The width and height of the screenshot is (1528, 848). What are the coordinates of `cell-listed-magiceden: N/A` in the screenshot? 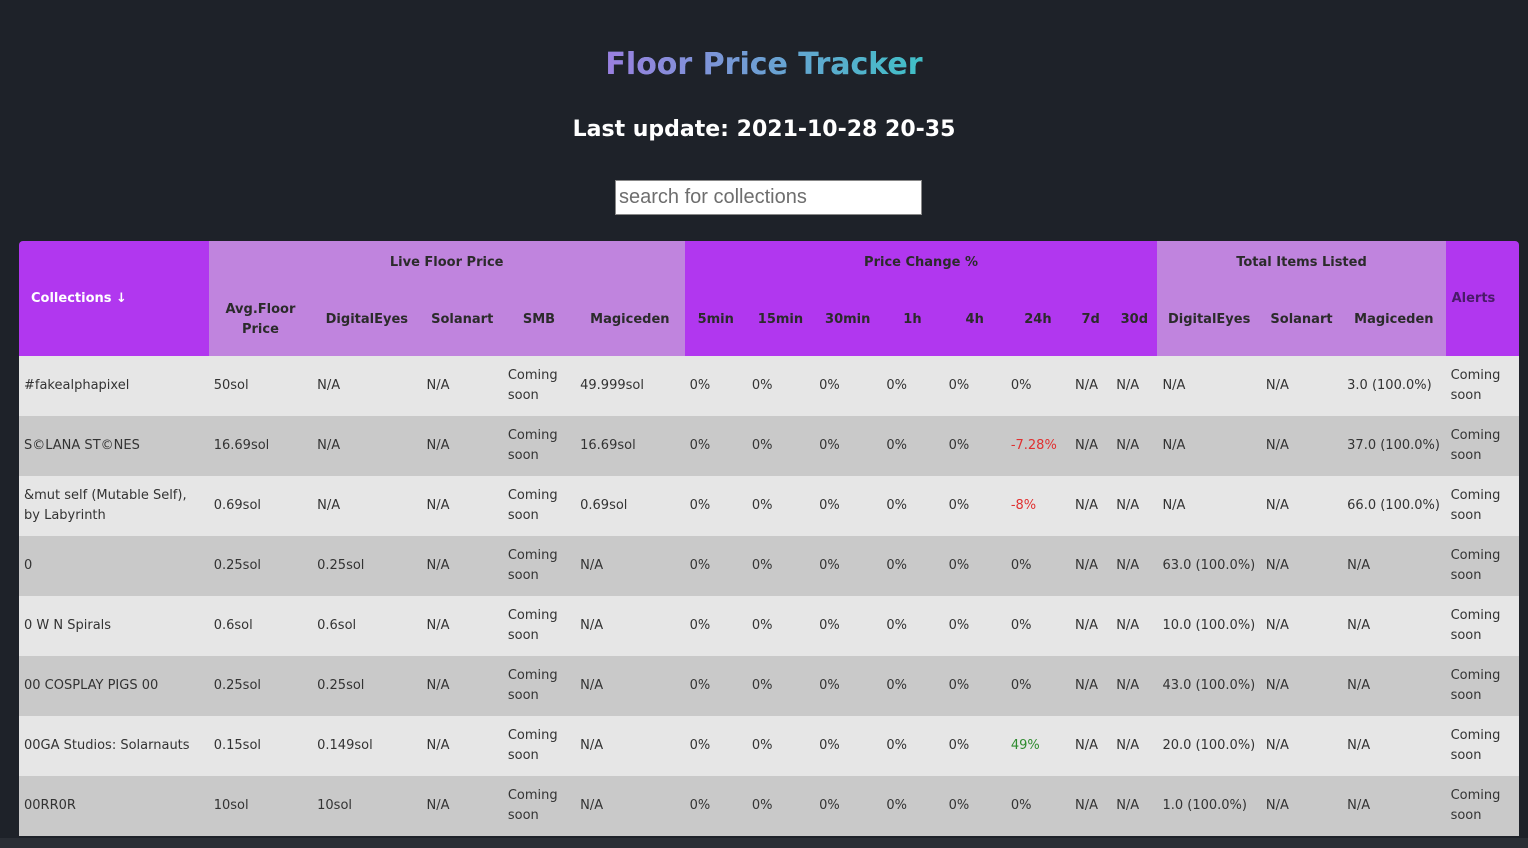 It's located at (1394, 806).